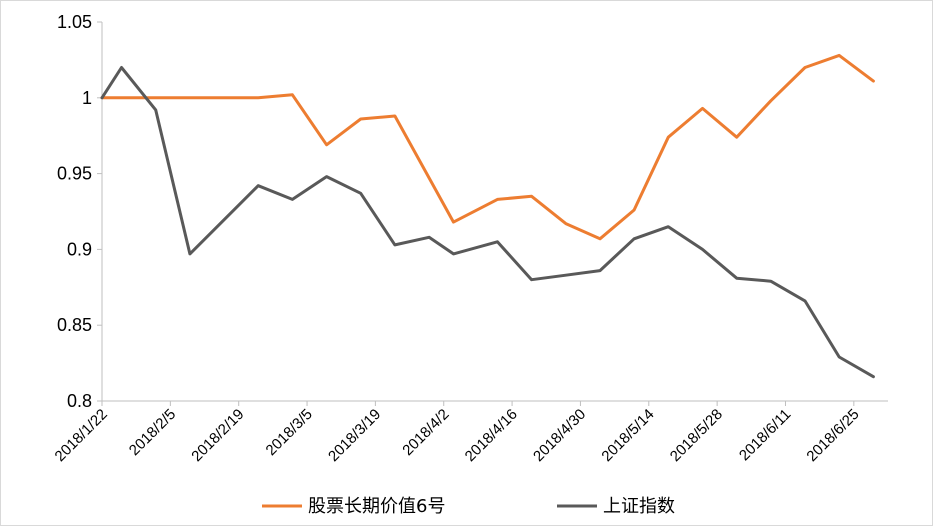 This screenshot has width=933, height=526. Describe the element at coordinates (376, 506) in the screenshot. I see `legend-label-1: 股票长期价值6号` at that location.